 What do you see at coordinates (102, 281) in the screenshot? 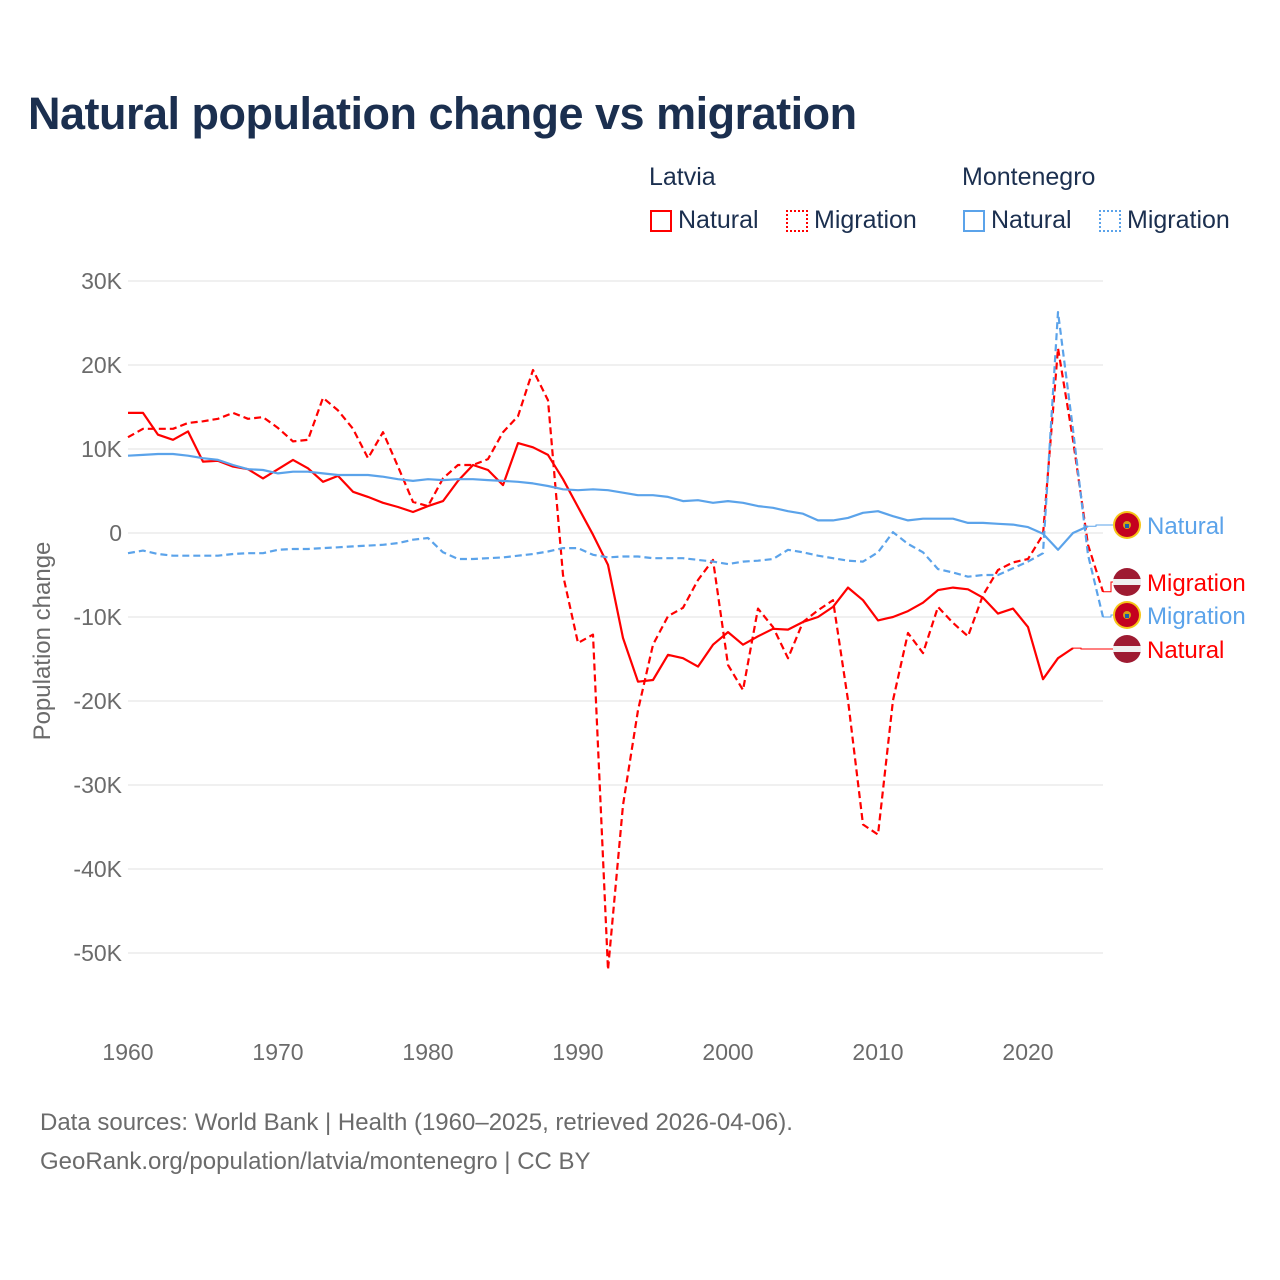
I see `y-tick-label: 30K` at bounding box center [102, 281].